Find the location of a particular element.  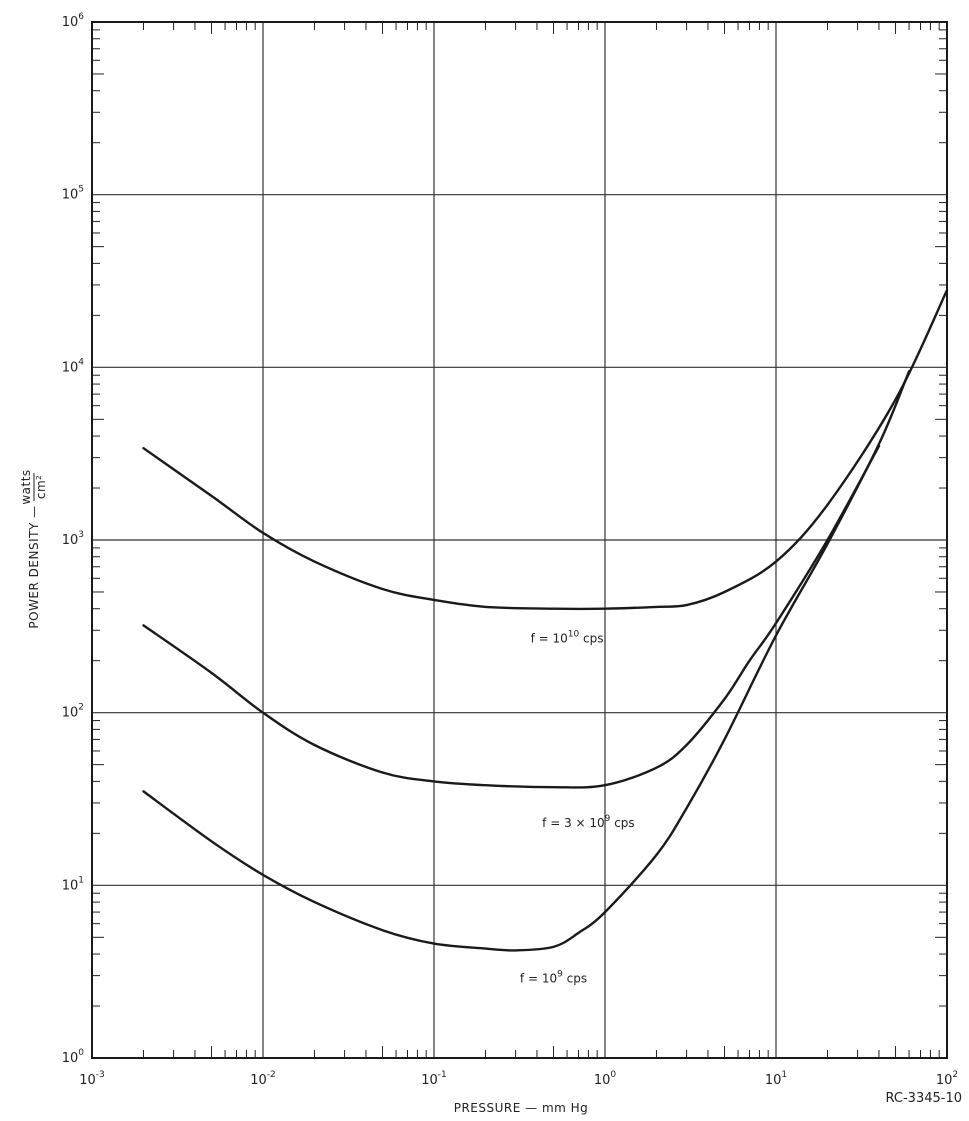

y-axis-title: POWER DENSITY — watts cm2 is located at coordinates (33, 548).